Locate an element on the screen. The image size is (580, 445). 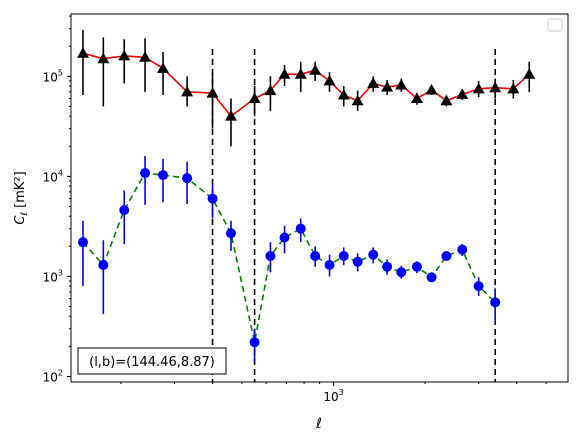
y-tick-label-exponent: 2 is located at coordinates (60, 372).